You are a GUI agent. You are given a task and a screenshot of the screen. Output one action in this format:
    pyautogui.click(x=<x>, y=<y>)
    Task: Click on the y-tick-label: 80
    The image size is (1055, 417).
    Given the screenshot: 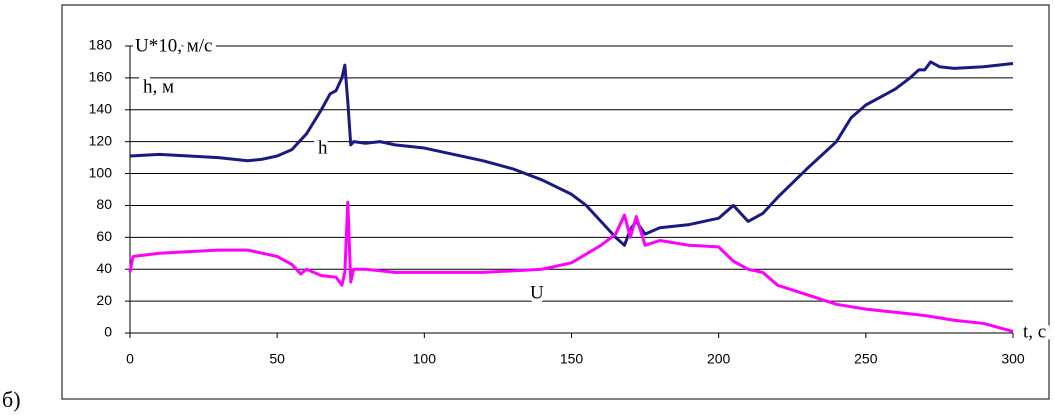 What is the action you would take?
    pyautogui.click(x=104, y=204)
    